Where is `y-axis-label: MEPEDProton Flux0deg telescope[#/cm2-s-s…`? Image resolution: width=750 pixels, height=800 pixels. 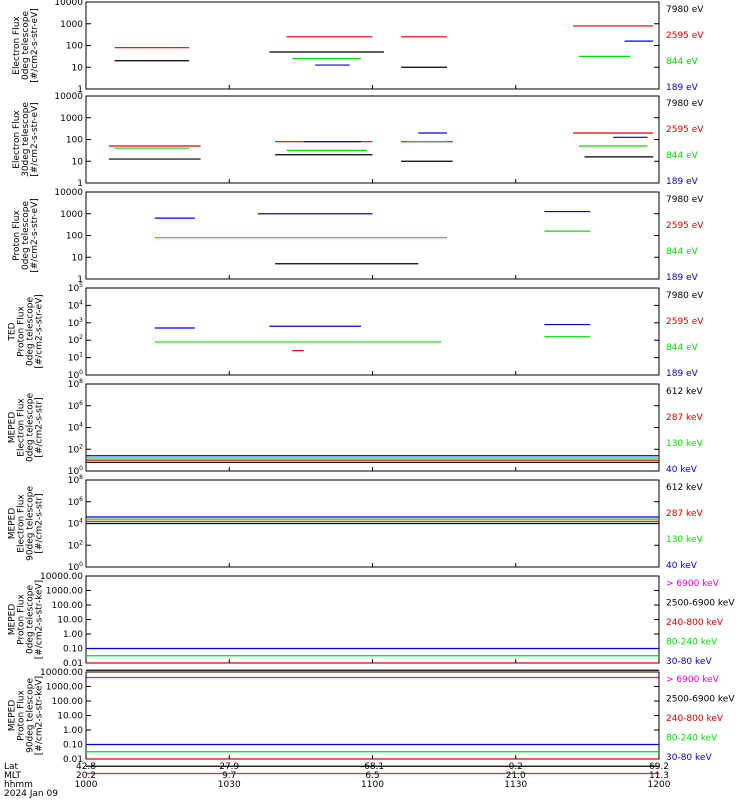
y-axis-label: MEPEDProton Flux0deg telescope[#/cm2-s-s… is located at coordinates (26, 619).